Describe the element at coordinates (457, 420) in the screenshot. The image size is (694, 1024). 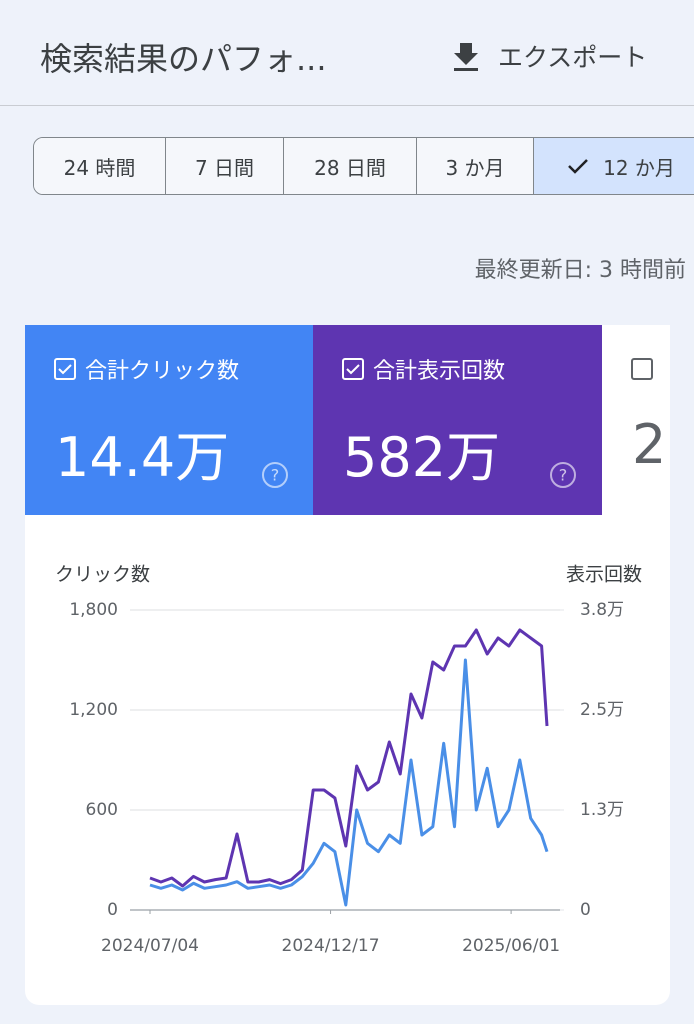
I see `metric-card: 合計表示回数 582万?` at that location.